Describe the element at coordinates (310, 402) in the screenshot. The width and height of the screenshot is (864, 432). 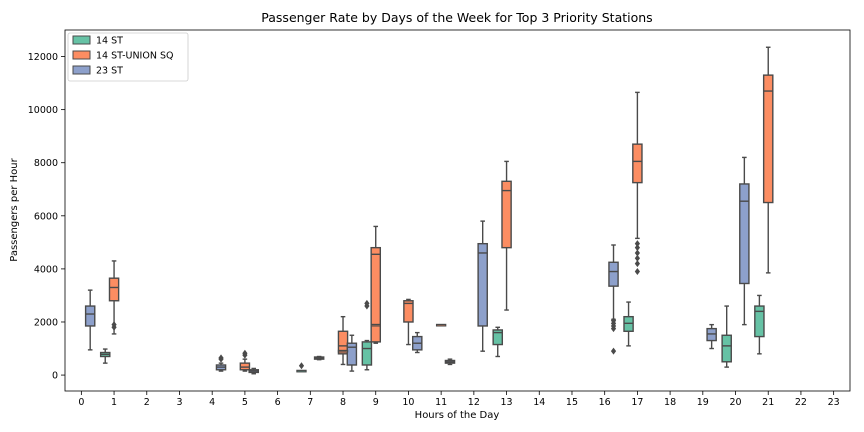
I see `x-tick-label: 7` at that location.